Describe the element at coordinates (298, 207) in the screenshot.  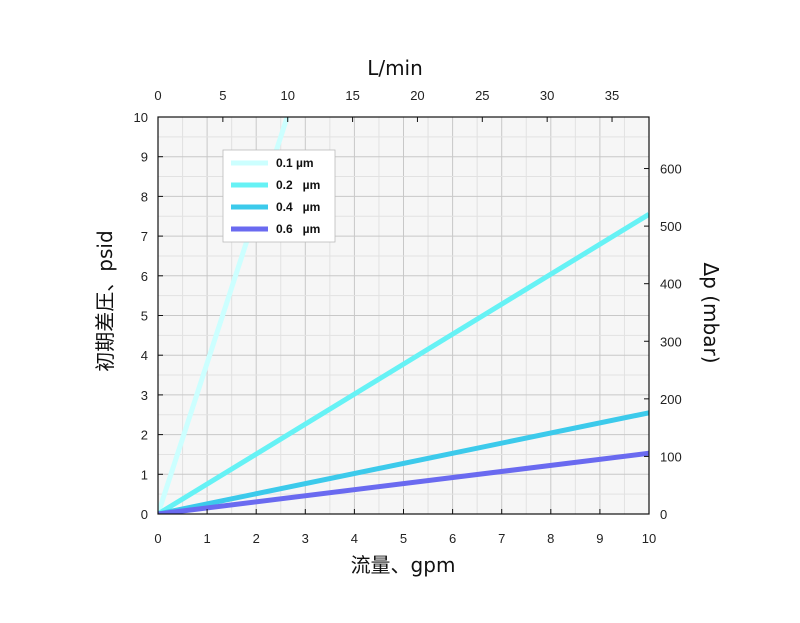
I see `legend-label: 0.4 µm` at that location.